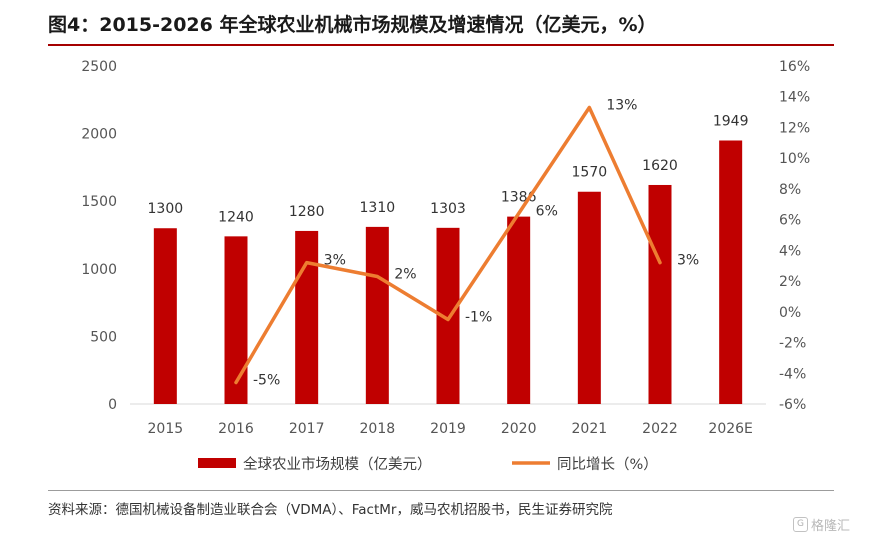 This screenshot has height=540, width=877. What do you see at coordinates (792, 405) in the screenshot?
I see `y-right-tick-label: -6%` at bounding box center [792, 405].